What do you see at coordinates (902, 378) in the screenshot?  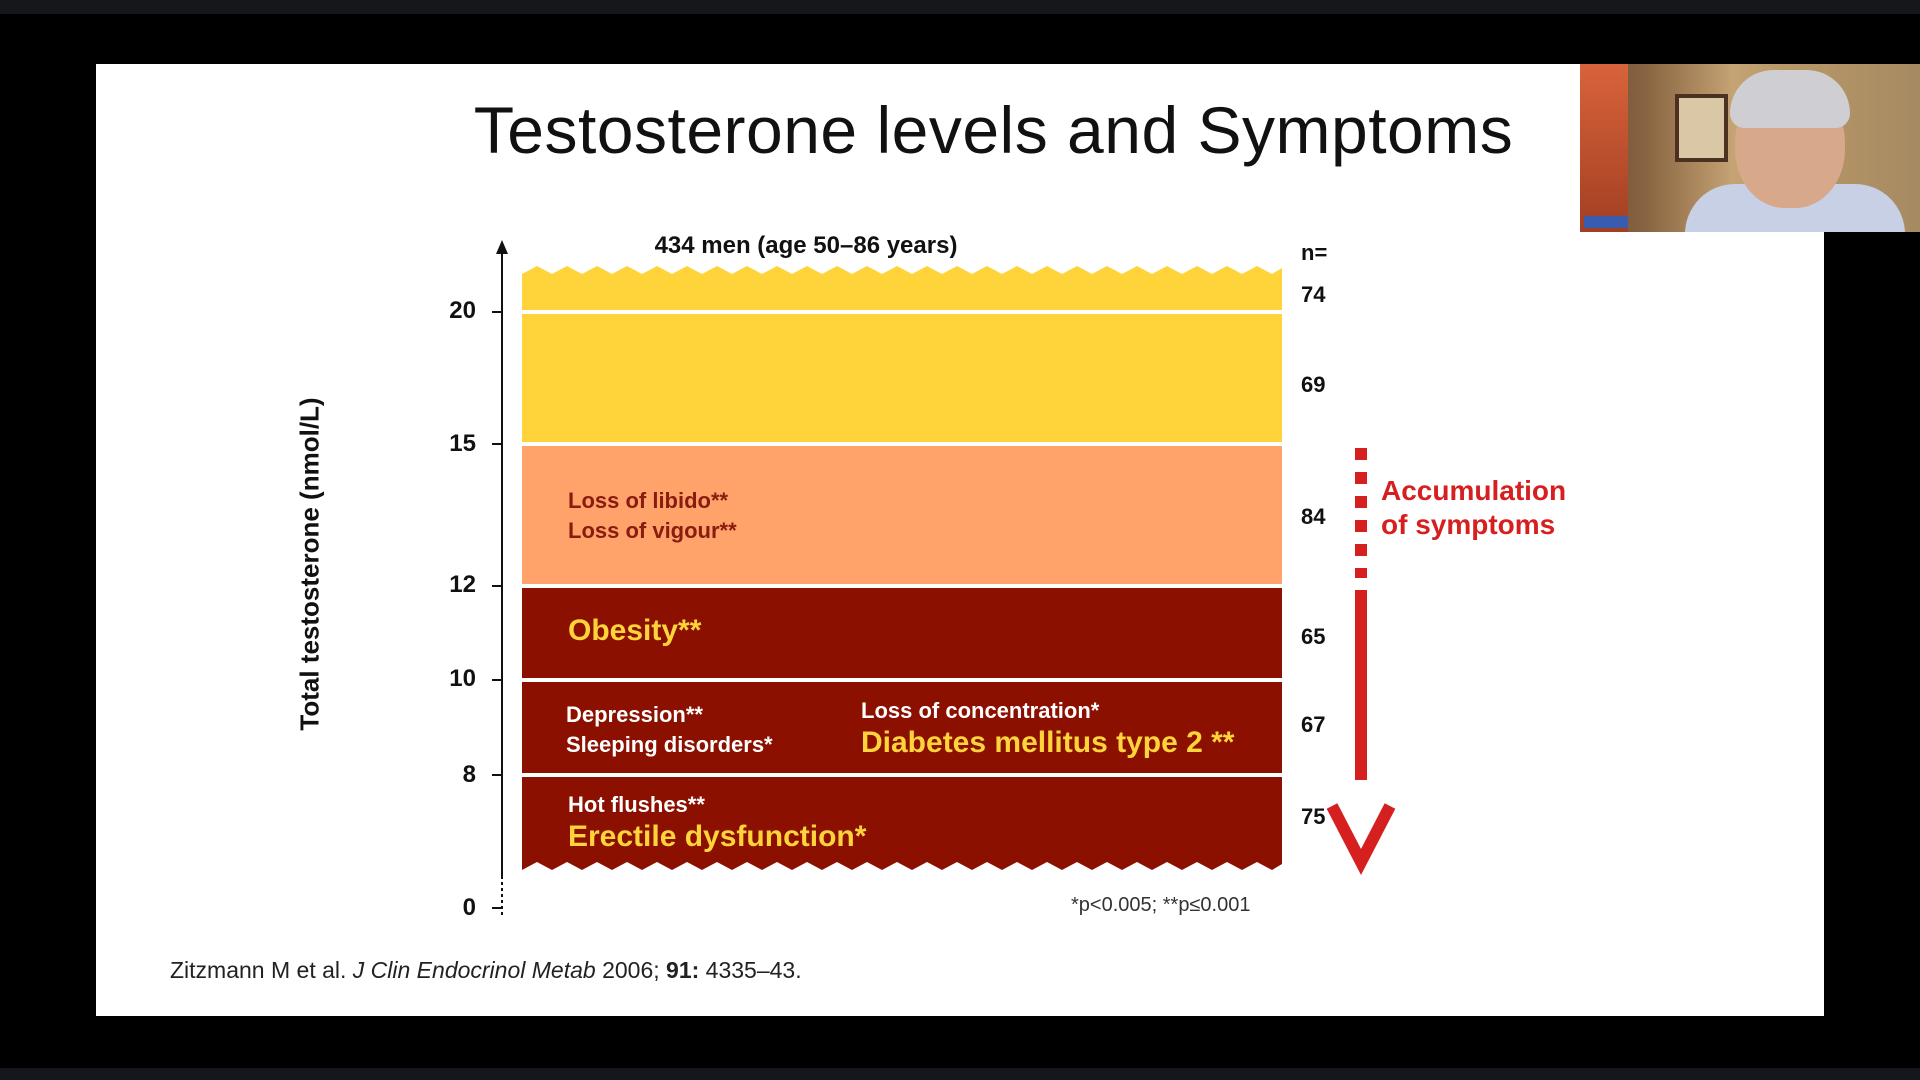 I see `band-yellow` at bounding box center [902, 378].